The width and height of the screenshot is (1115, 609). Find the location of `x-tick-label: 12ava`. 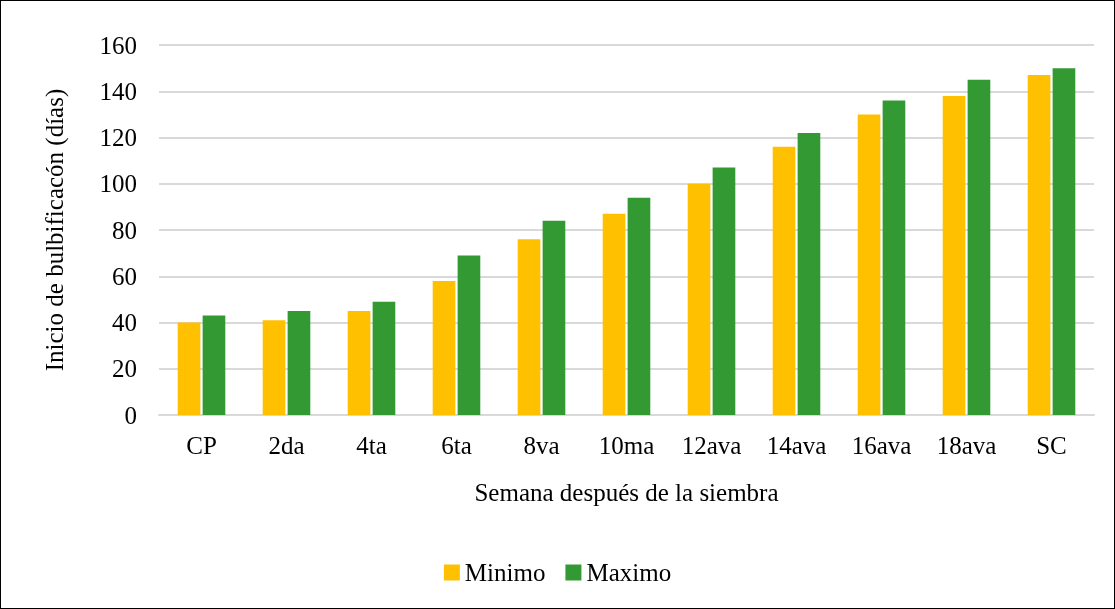

x-tick-label: 12ava is located at coordinates (711, 445).